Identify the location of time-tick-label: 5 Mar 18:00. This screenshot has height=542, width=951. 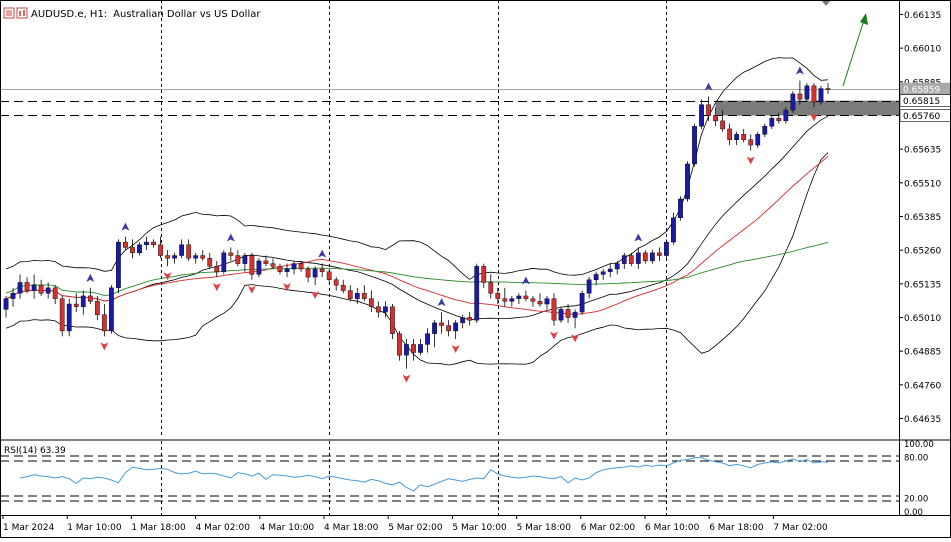
(544, 528).